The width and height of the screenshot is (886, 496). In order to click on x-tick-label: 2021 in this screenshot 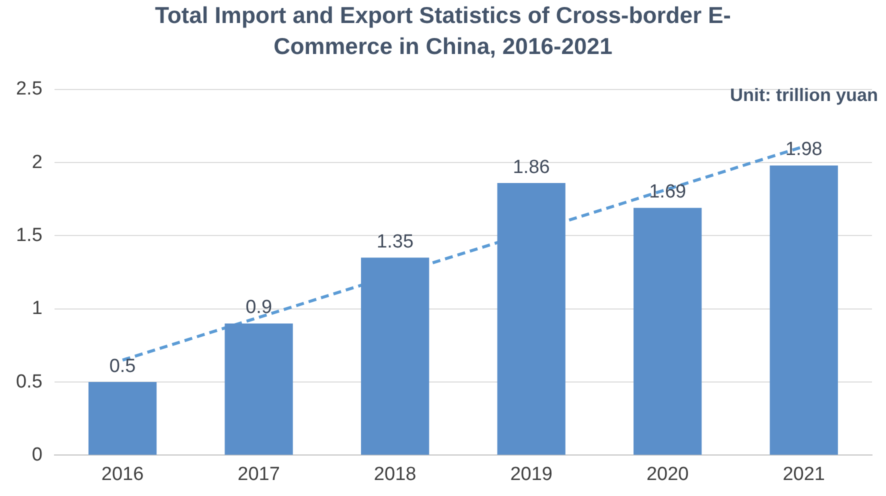, I will do `click(804, 474)`.